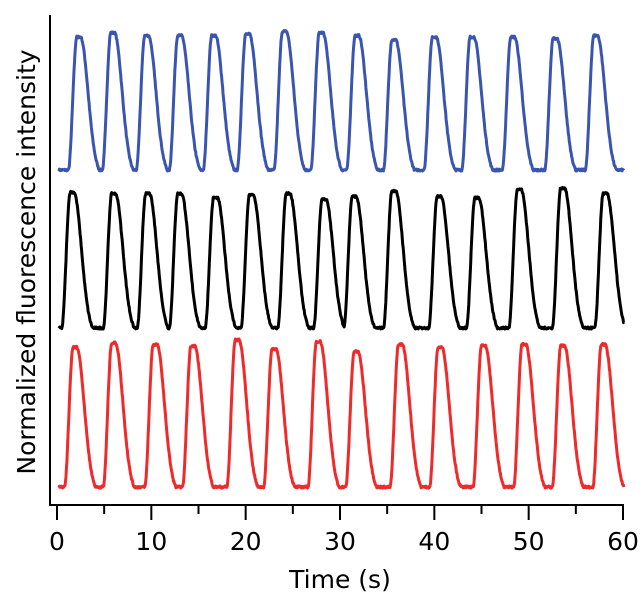 This screenshot has height=601, width=642. Describe the element at coordinates (529, 541) in the screenshot. I see `x-tick-label: 50` at that location.